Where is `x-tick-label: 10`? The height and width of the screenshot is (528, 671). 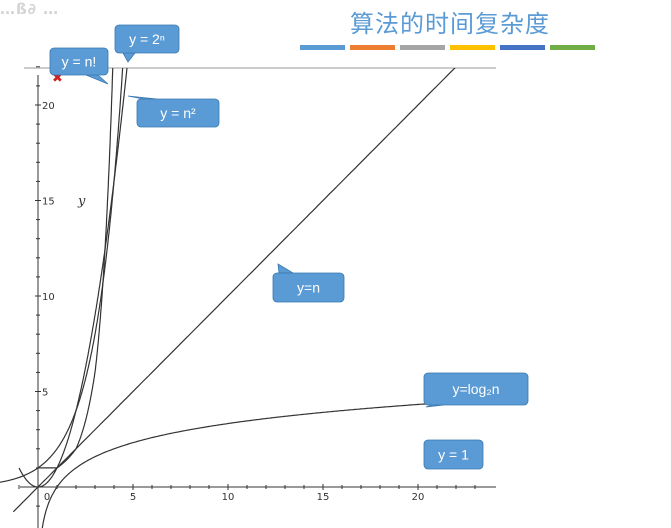 x-tick-label: 10 is located at coordinates (228, 497).